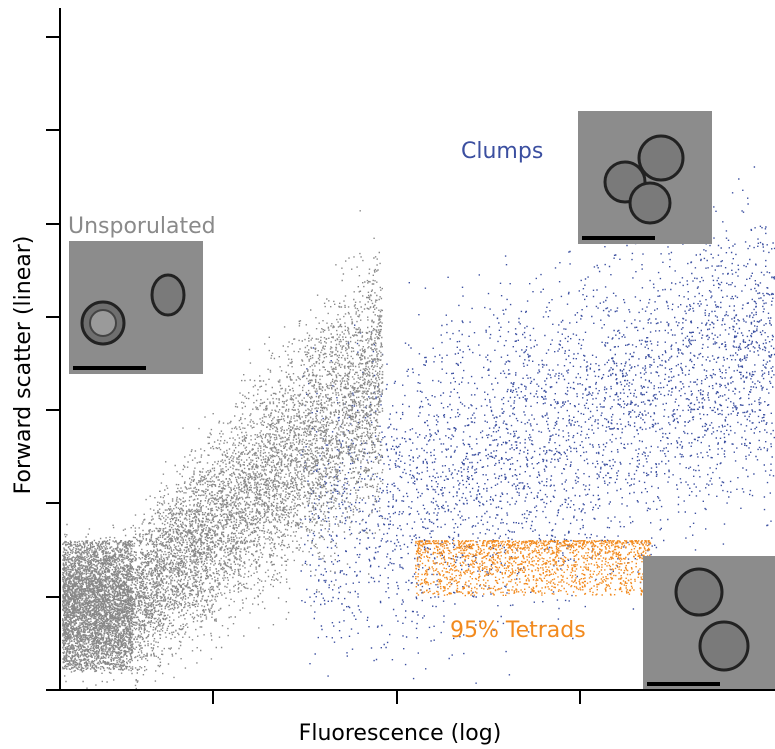 The image size is (775, 749). I want to click on annotation: Unsporulated, so click(142, 226).